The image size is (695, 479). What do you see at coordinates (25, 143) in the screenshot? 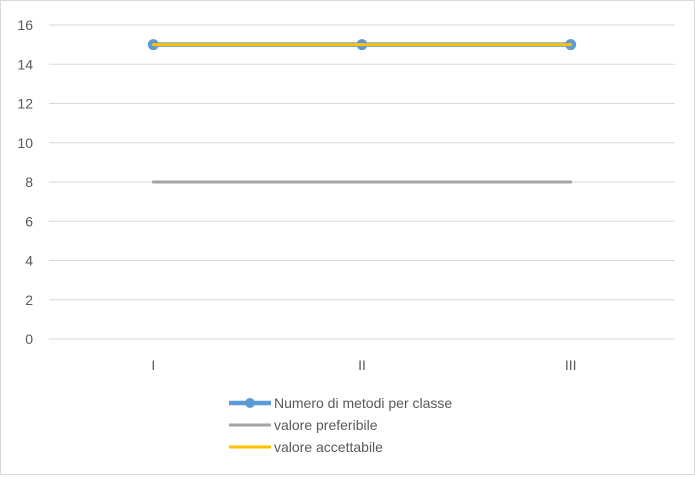
I see `y-tick-label: 10` at bounding box center [25, 143].